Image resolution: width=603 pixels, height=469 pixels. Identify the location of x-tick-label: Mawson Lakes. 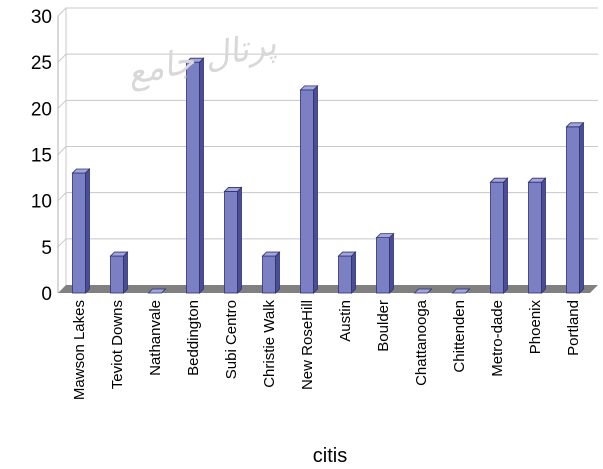
(79, 350).